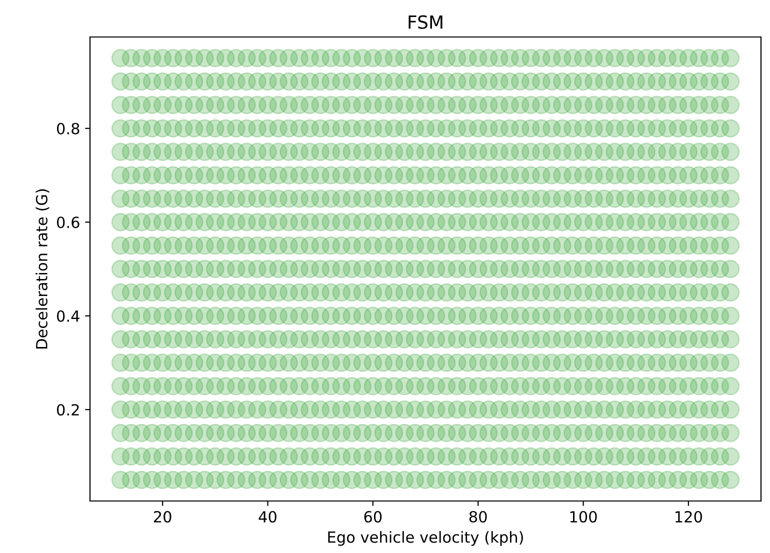 This screenshot has height=553, width=770. Describe the element at coordinates (68, 128) in the screenshot. I see `y-tick-label: 0.8` at that location.